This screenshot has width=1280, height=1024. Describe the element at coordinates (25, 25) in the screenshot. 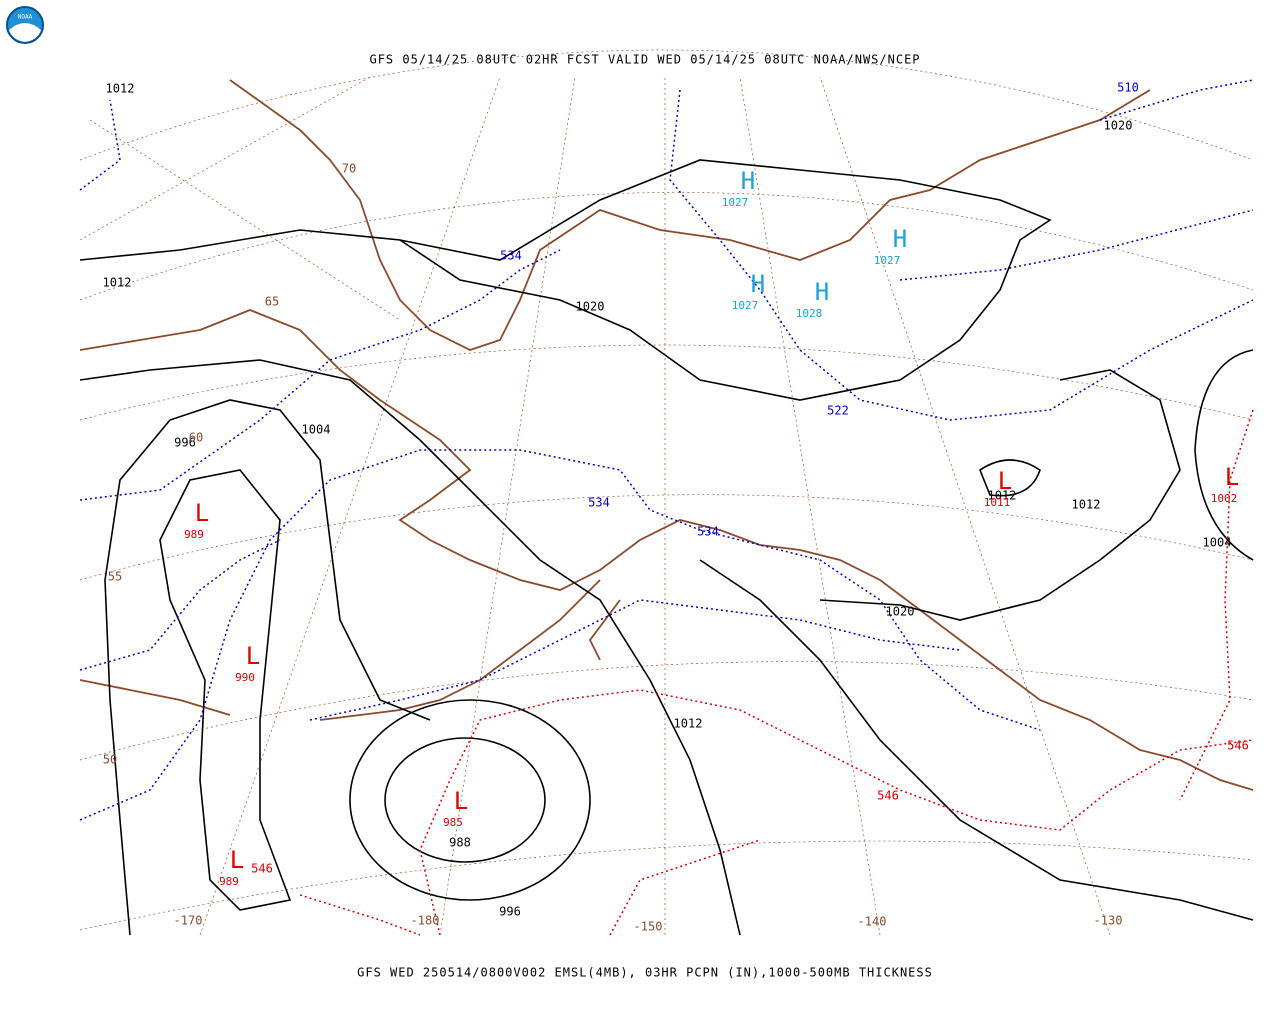

I see `noaa-logo: NOAA` at that location.